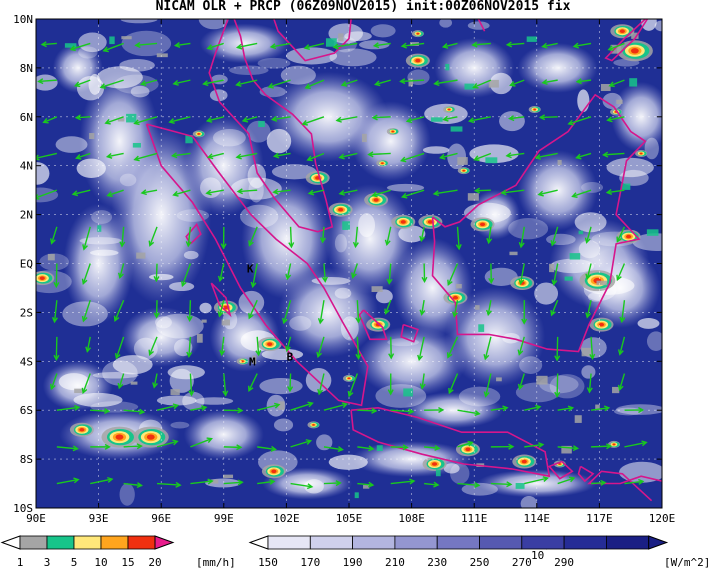 The width and height of the screenshot is (726, 571). Describe the element at coordinates (26, 68) in the screenshot. I see `y-tick-label: 8N` at that location.